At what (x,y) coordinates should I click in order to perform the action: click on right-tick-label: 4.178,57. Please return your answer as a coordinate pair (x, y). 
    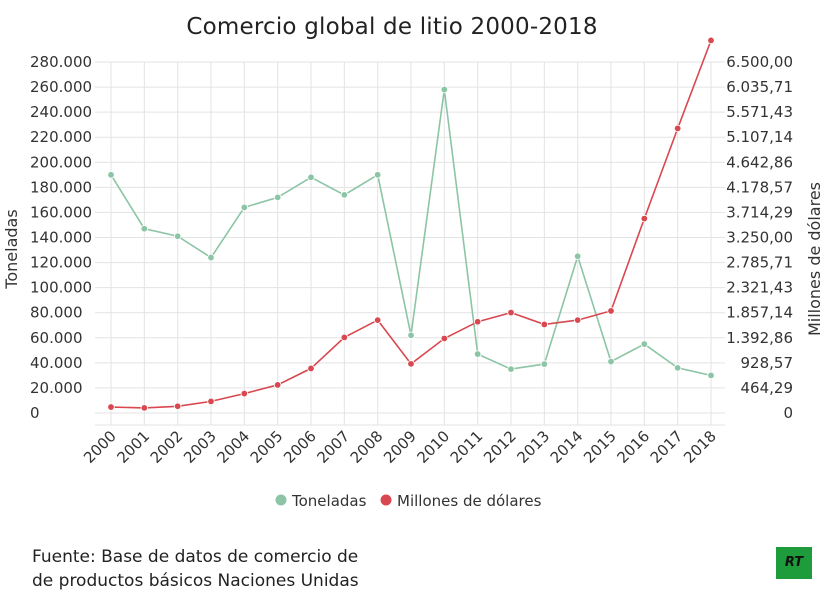
    Looking at the image, I should click on (759, 187).